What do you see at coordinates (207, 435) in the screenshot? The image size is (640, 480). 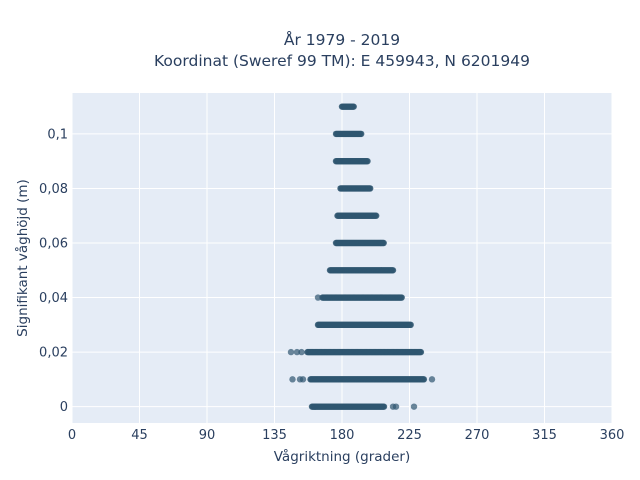 I see `x-tick-label: 90` at bounding box center [207, 435].